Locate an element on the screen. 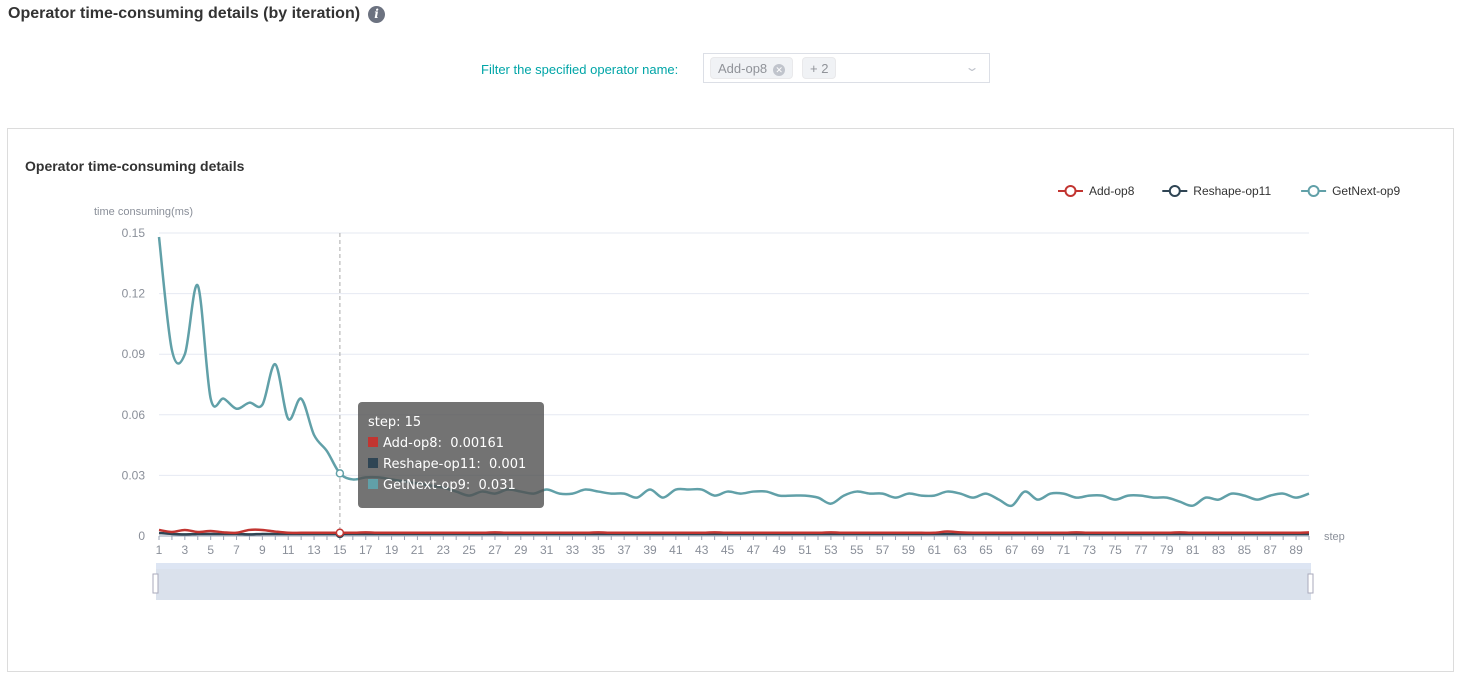 The height and width of the screenshot is (681, 1459). x-tick-label: 57 is located at coordinates (883, 550).